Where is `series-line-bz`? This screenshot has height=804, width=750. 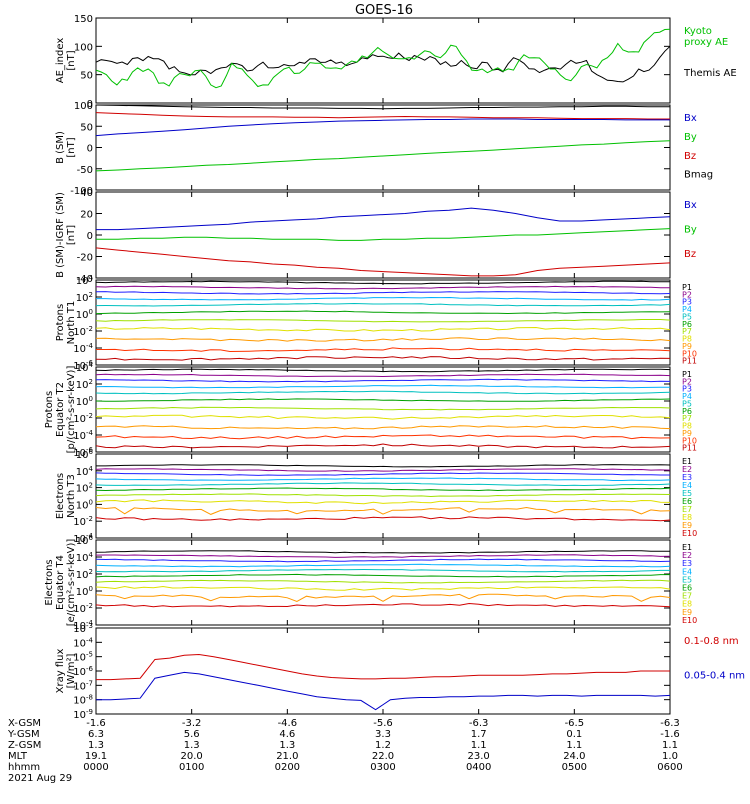
series-line-bz is located at coordinates (383, 262).